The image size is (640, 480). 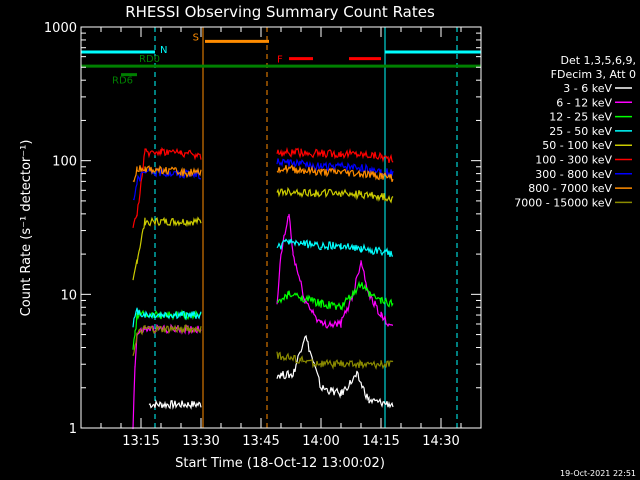 I want to click on legend-header-line-2: FDecim 3, Att 0, so click(x=593, y=74).